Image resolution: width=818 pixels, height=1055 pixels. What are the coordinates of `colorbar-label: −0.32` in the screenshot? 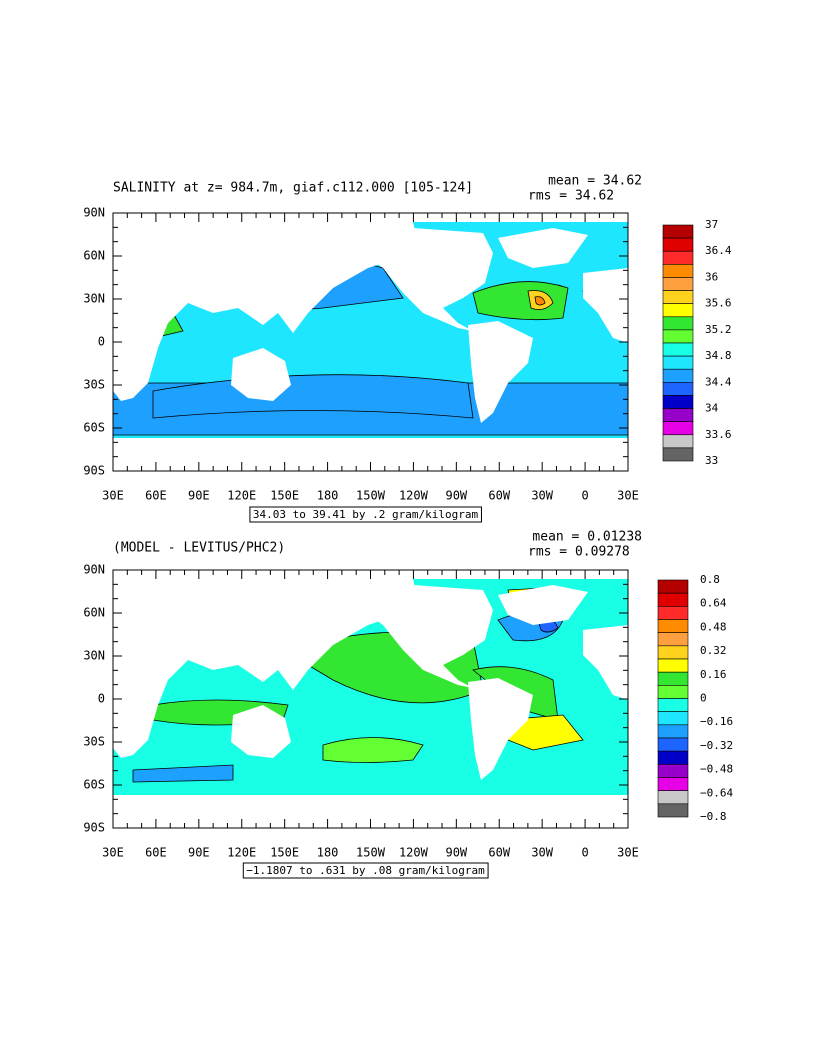 It's located at (716, 745).